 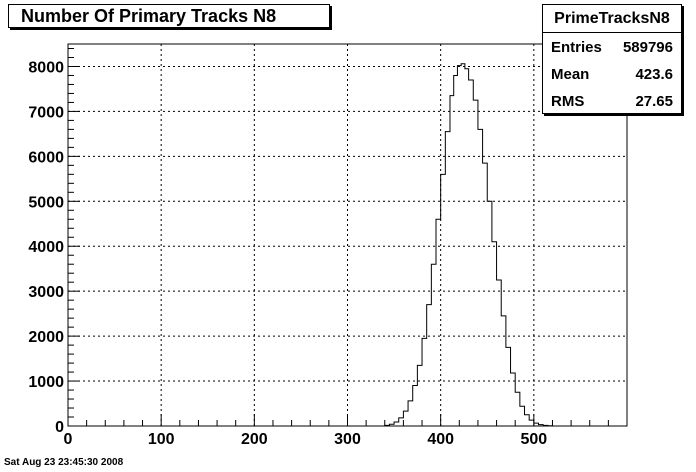 I want to click on x-tick-label: 500, so click(x=533, y=439).